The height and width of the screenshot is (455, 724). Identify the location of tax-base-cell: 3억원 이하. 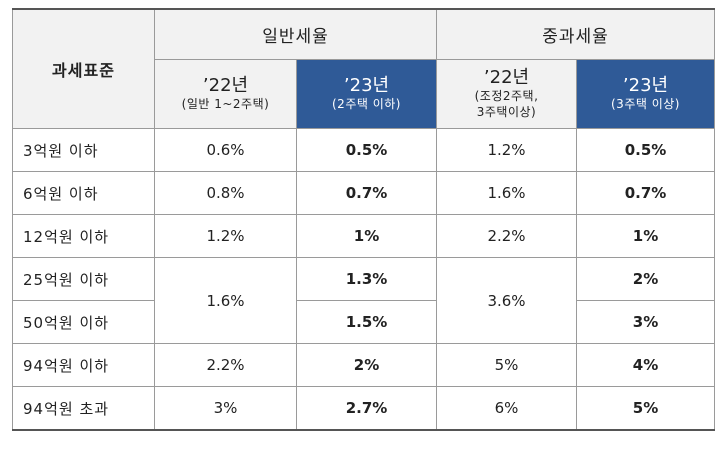
(83, 150).